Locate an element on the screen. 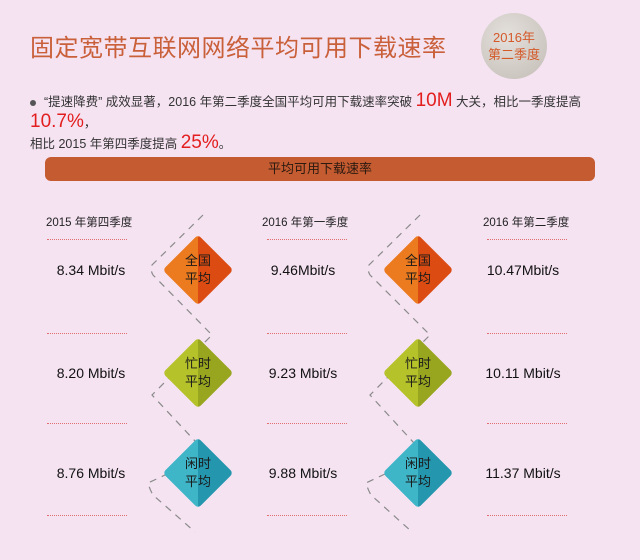 This screenshot has width=640, height=560. summary-part: 相比 2015 年第四季度提高 is located at coordinates (105, 144).